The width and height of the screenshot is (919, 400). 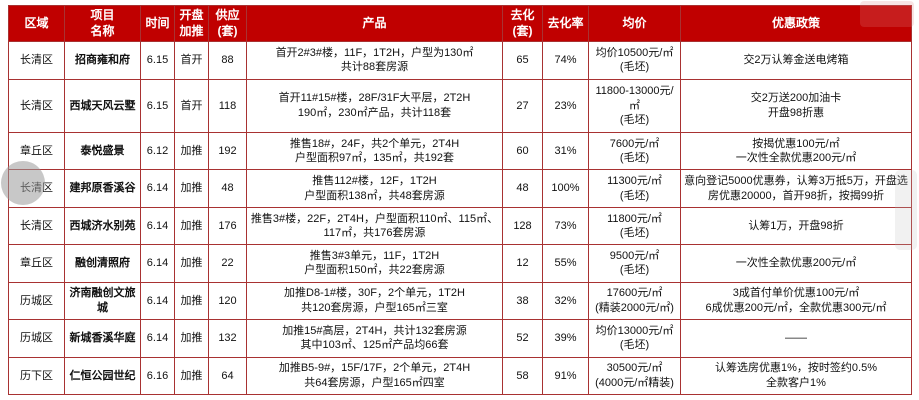 I want to click on cell-supply: 22, so click(x=227, y=263).